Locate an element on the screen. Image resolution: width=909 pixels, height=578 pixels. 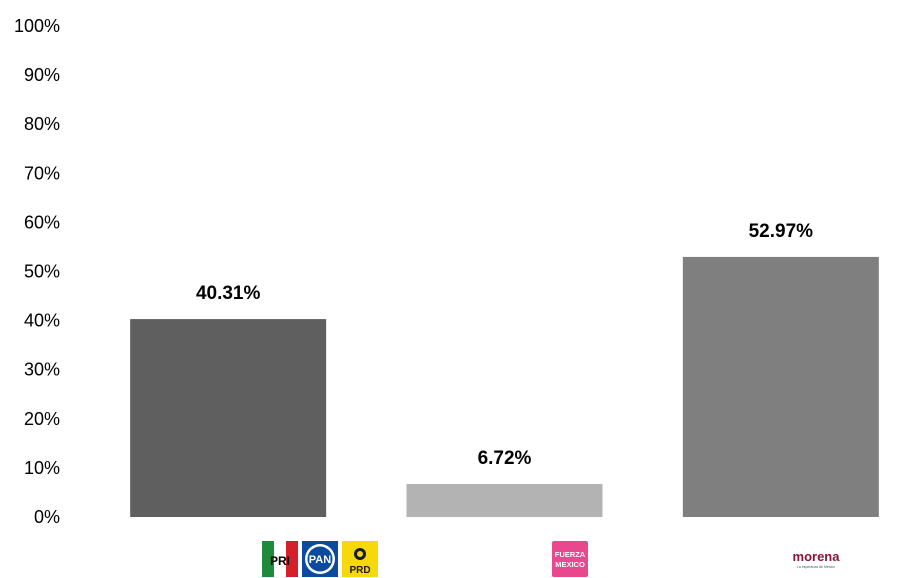
pri-pan-prd-logos: PRI PAN PRD is located at coordinates (320, 559).